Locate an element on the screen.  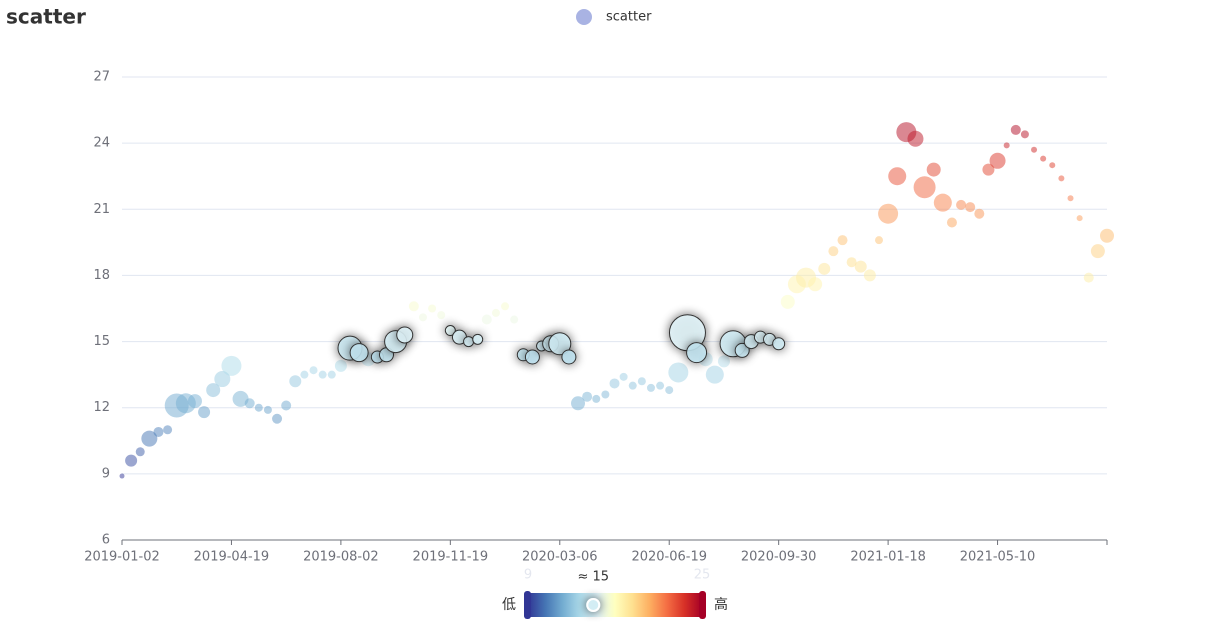
highlighted-points is located at coordinates (561, 339).